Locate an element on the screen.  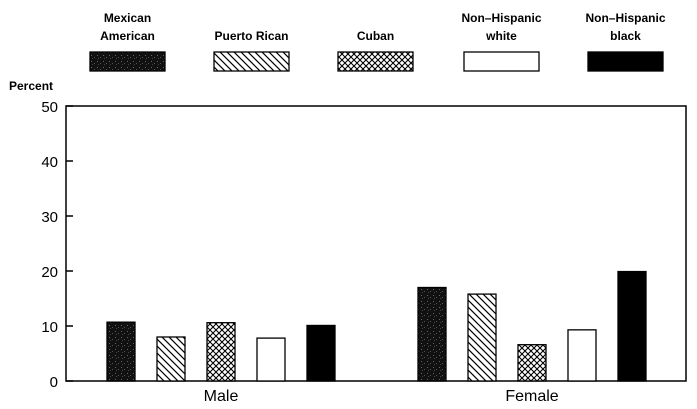
legend-label: Puerto Rican is located at coordinates (251, 36).